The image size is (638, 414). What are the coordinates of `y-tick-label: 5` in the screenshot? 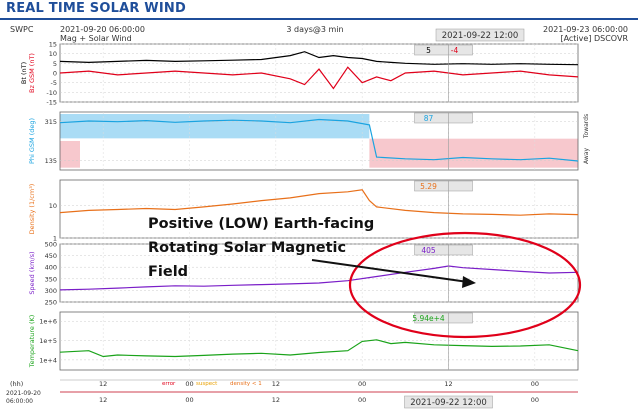 It's located at (55, 64).